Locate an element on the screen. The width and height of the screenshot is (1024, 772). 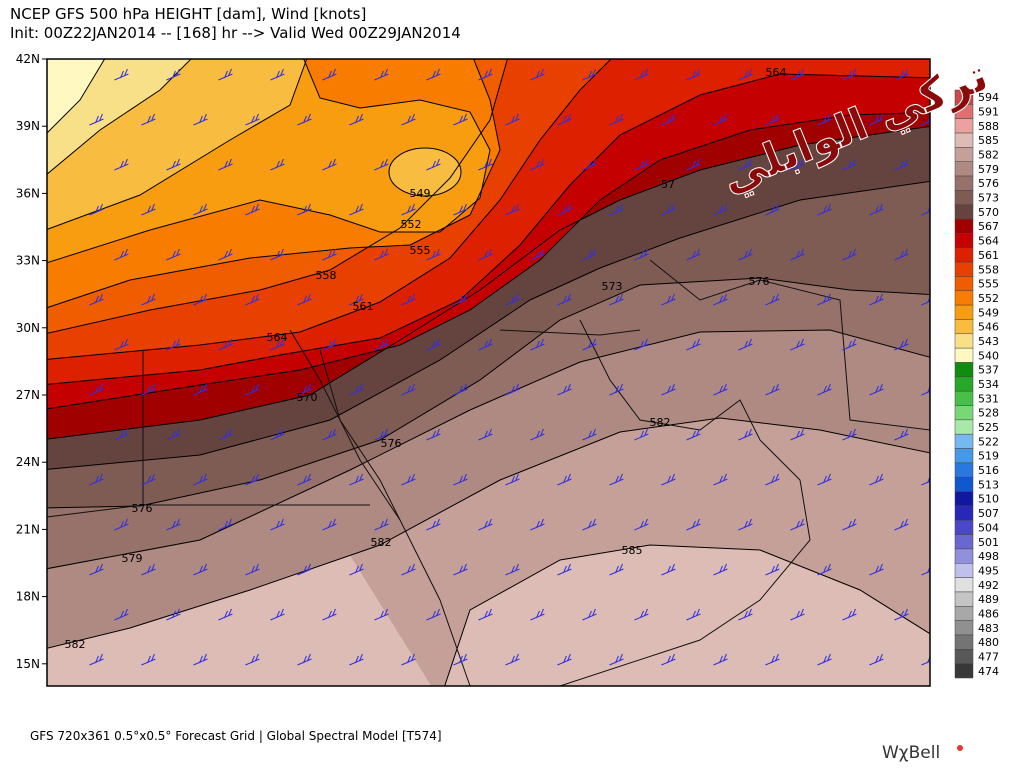
lat-label: 36N is located at coordinates (28, 193).